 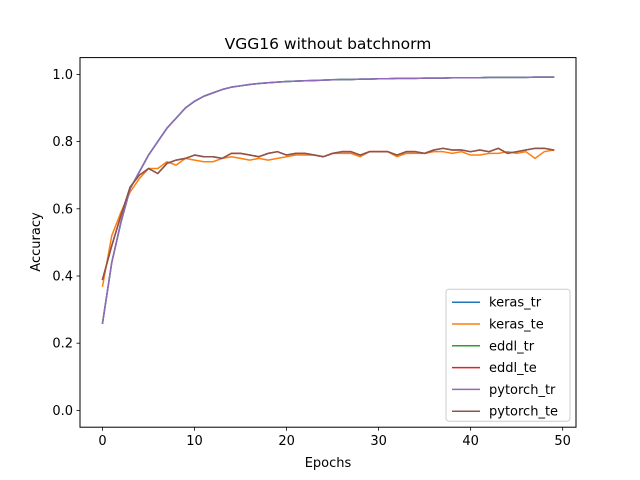 I want to click on y-tick-label: 0.2, so click(x=62, y=344).